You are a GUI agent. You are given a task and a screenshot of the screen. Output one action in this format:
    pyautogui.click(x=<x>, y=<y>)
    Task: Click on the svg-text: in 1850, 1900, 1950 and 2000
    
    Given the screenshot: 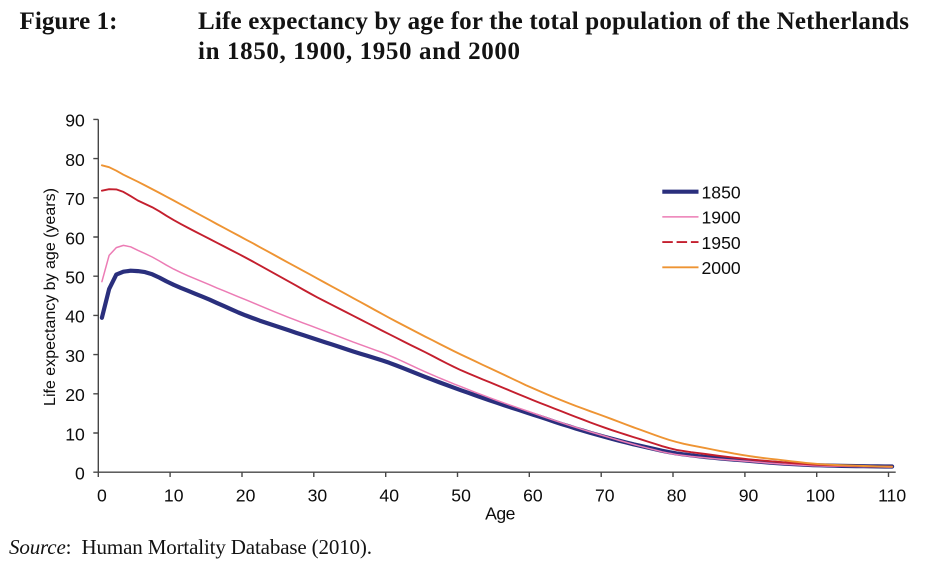 What is the action you would take?
    pyautogui.click(x=359, y=51)
    